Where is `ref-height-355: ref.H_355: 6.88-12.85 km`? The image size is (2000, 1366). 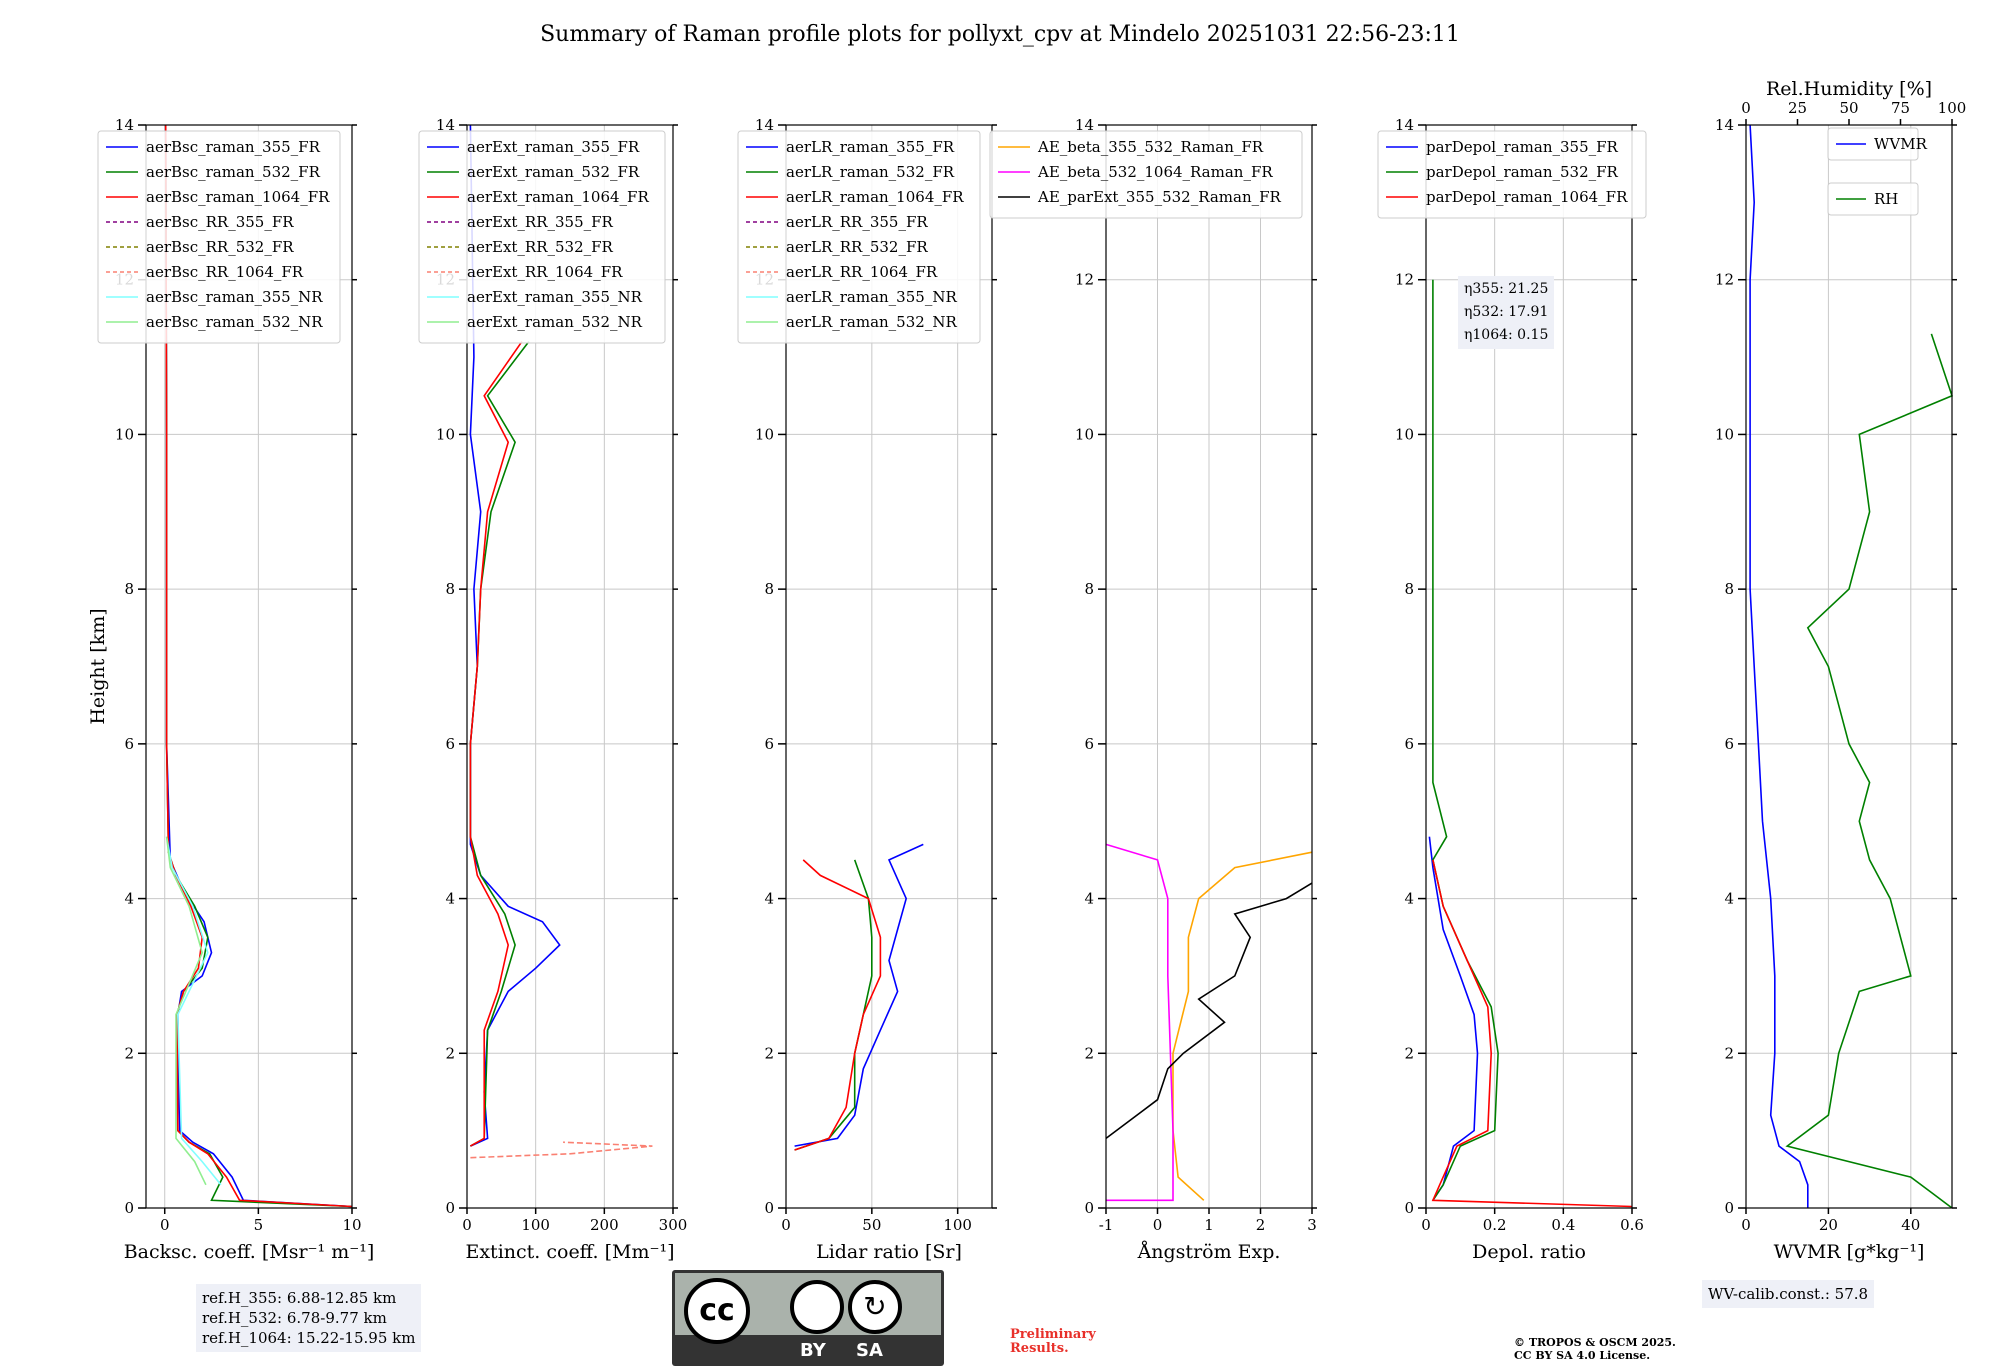 ref-height-355: ref.H_355: 6.88-12.85 km is located at coordinates (299, 1298).